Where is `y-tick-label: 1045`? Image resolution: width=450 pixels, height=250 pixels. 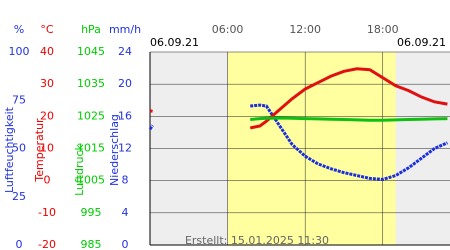 y-tick-label: 1045 is located at coordinates (91, 51).